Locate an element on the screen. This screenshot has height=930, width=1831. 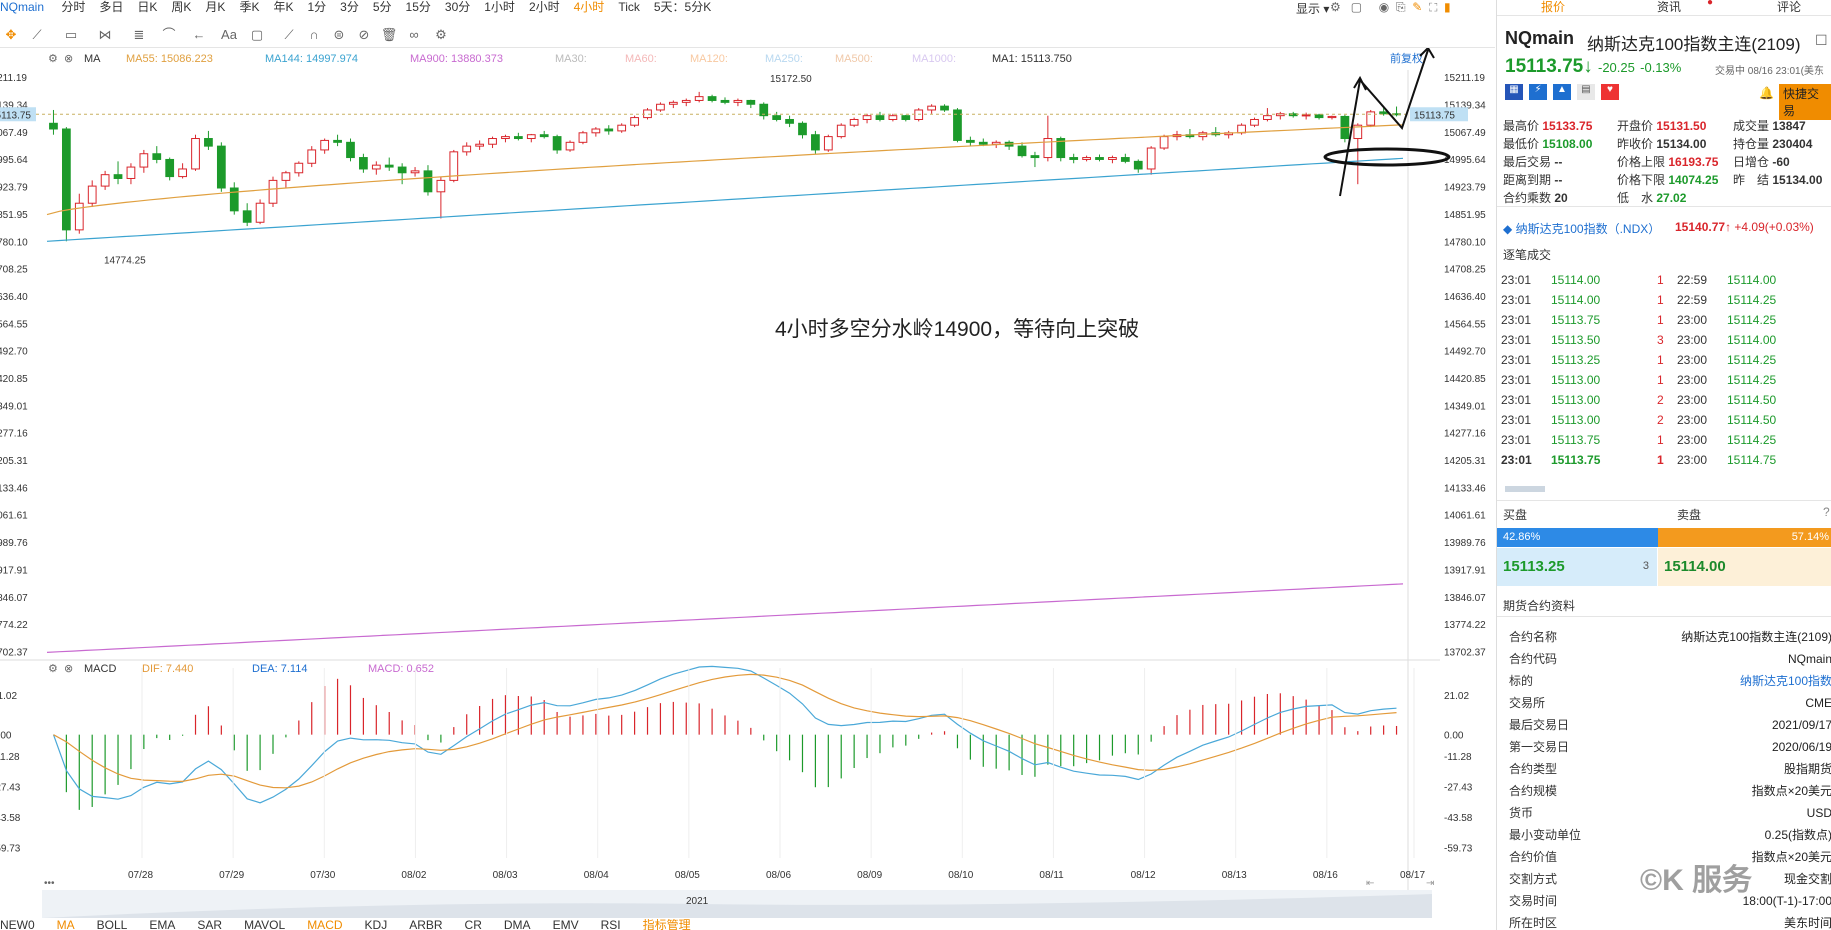
shape-tool-icon: ⌒ is located at coordinates (169, 34).